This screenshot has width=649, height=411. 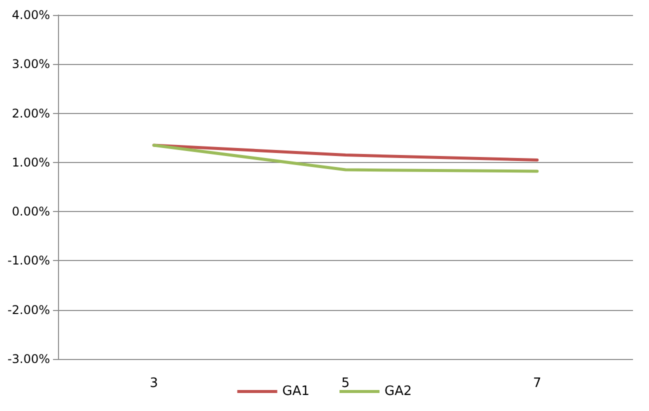 What do you see at coordinates (345, 383) in the screenshot?
I see `x-tick-label: 5` at bounding box center [345, 383].